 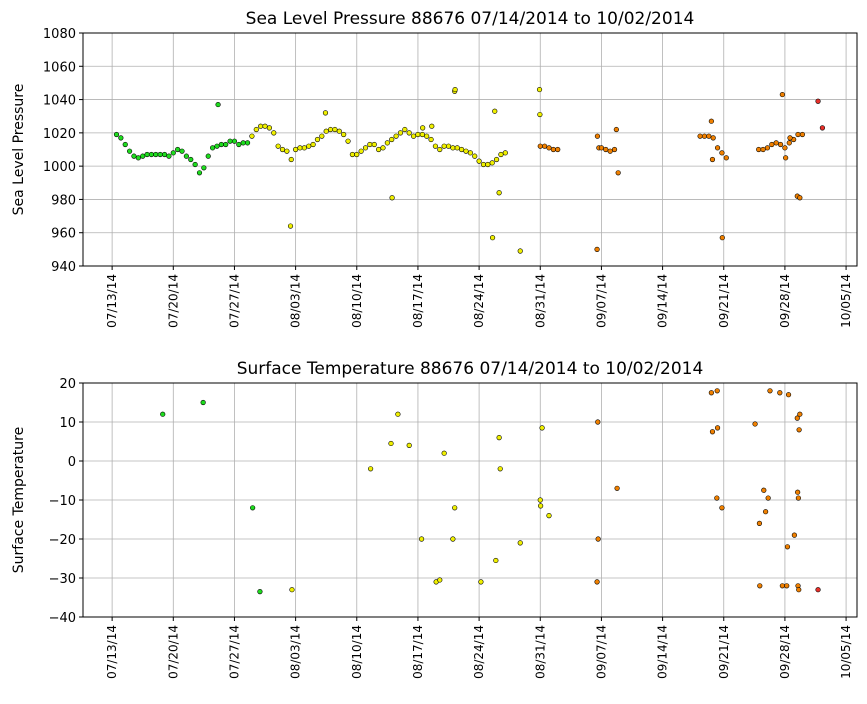 What do you see at coordinates (173, 301) in the screenshot?
I see `x-tick-label: 07/20/14` at bounding box center [173, 301].